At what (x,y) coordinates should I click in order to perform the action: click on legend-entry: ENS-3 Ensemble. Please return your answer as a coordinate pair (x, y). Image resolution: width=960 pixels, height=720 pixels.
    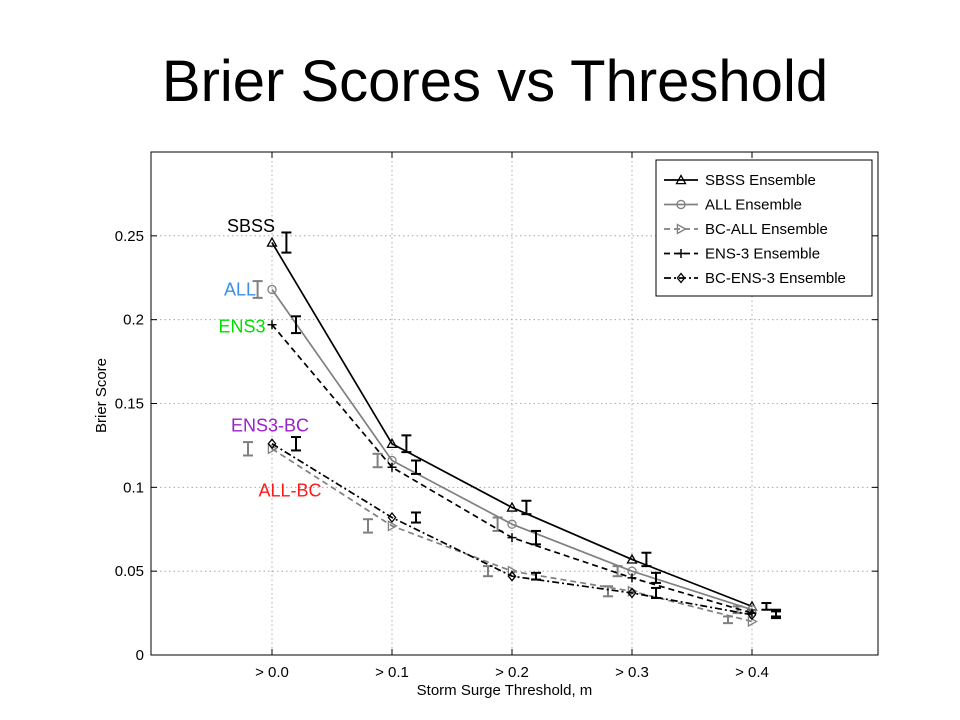
    Looking at the image, I should click on (742, 254).